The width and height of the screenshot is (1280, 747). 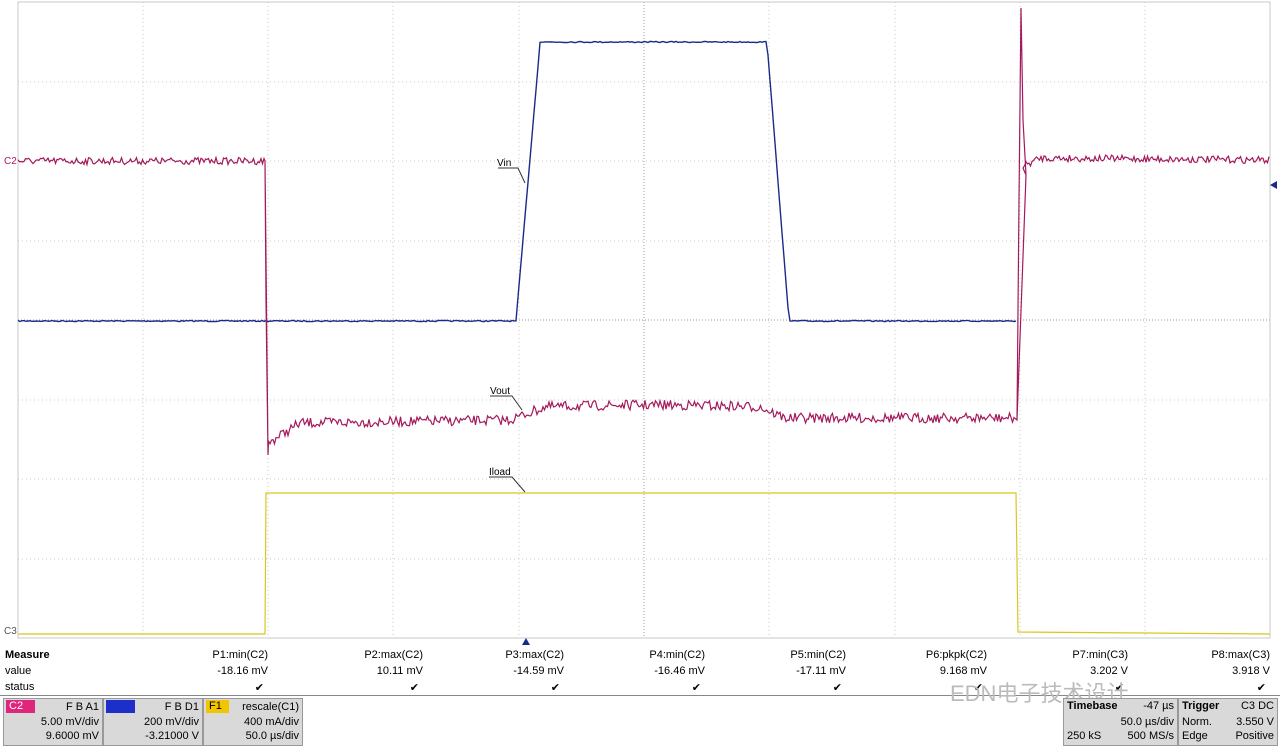 I want to click on measure-name: P6:pkpk(C2), so click(x=956, y=655).